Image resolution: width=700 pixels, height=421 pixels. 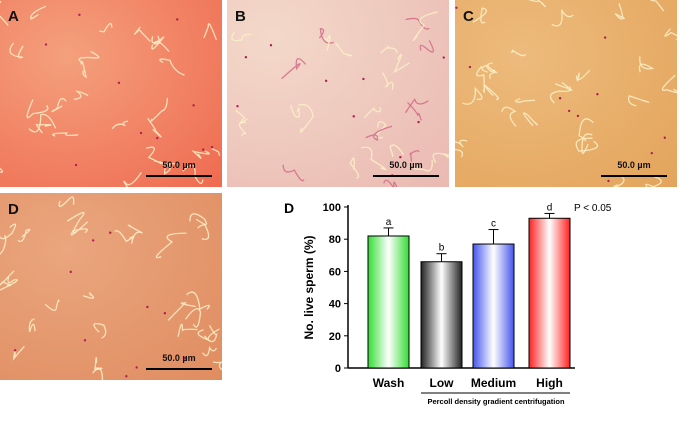 What do you see at coordinates (335, 272) in the screenshot?
I see `y-tick-label: 60` at bounding box center [335, 272].